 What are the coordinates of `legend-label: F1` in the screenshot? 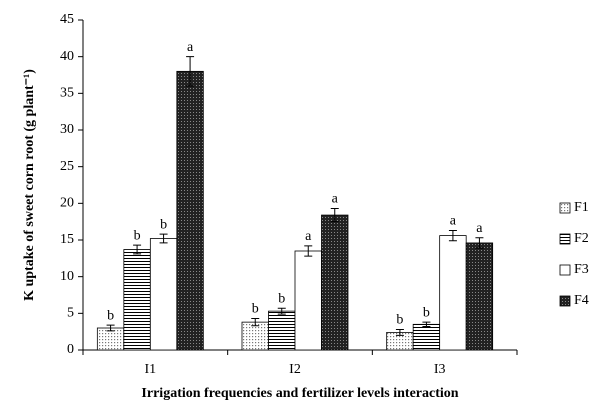 It's located at (581, 207).